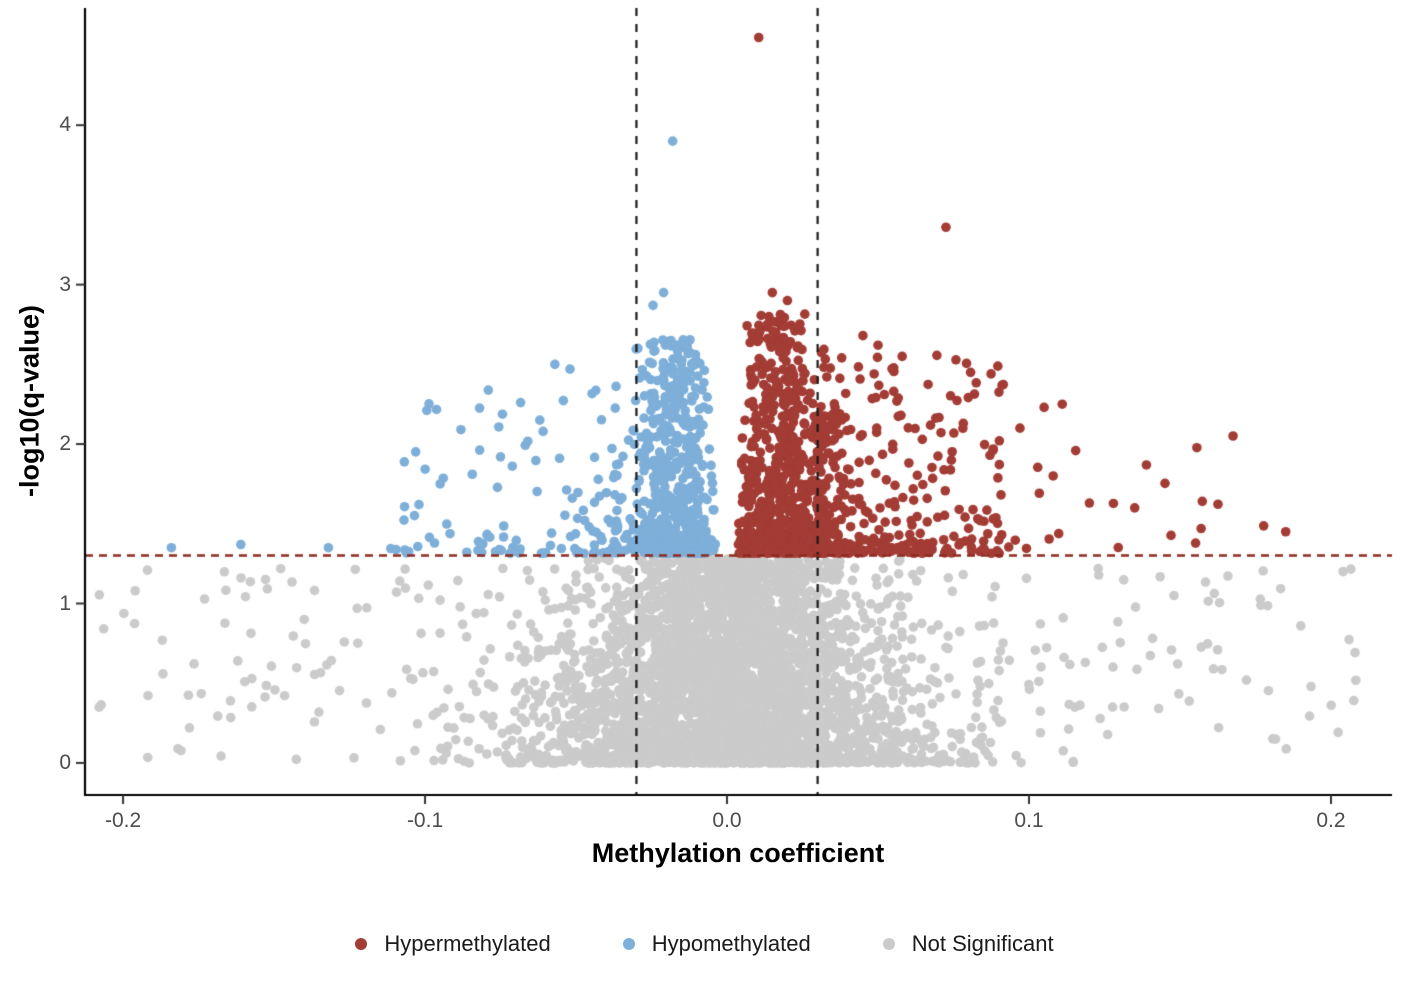 This screenshot has height=999, width=1409. I want to click on y-tick-label: 0, so click(65, 762).